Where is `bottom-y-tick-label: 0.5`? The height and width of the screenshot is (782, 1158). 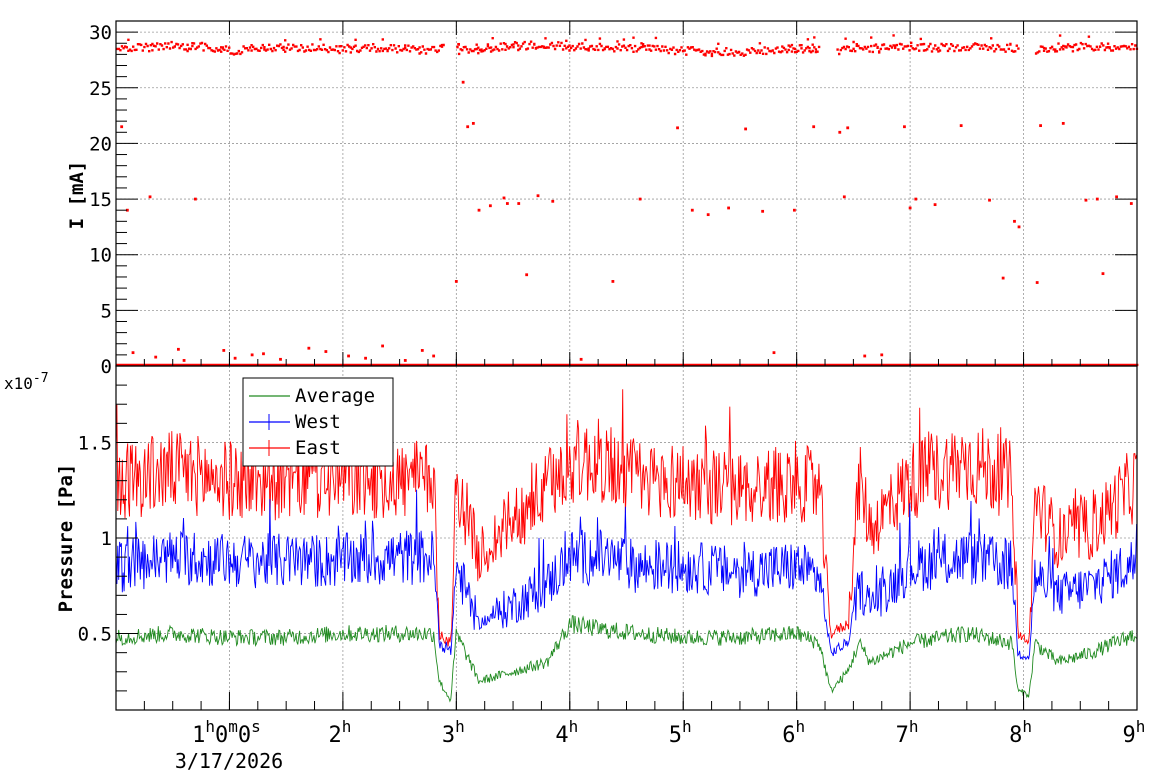
bottom-y-tick-label: 0.5 is located at coordinates (95, 635).